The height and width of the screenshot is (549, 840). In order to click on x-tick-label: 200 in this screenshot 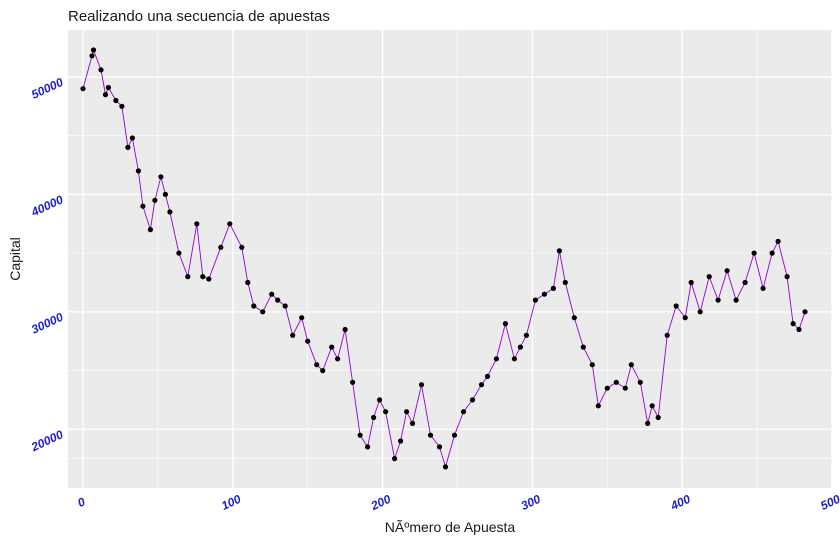, I will do `click(380, 503)`.